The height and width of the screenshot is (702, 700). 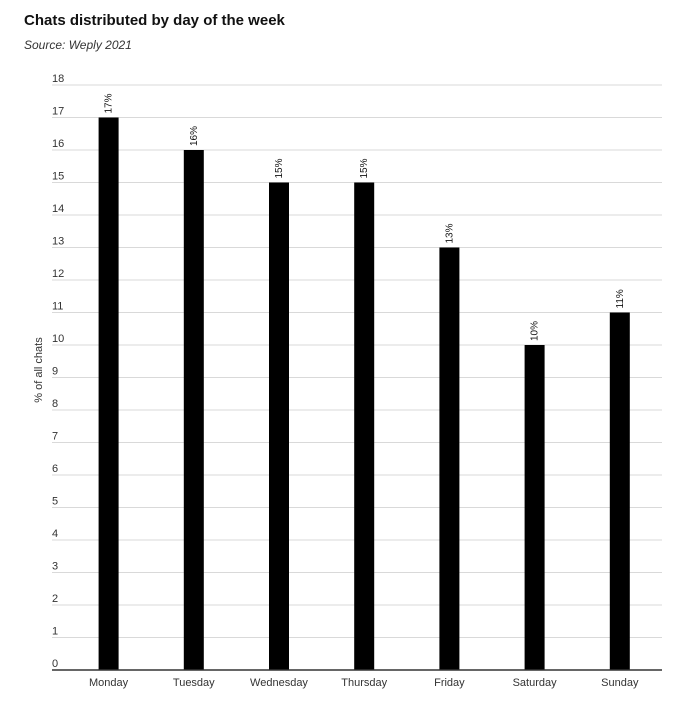 I want to click on y-tick-label-15: 15, so click(x=58, y=177).